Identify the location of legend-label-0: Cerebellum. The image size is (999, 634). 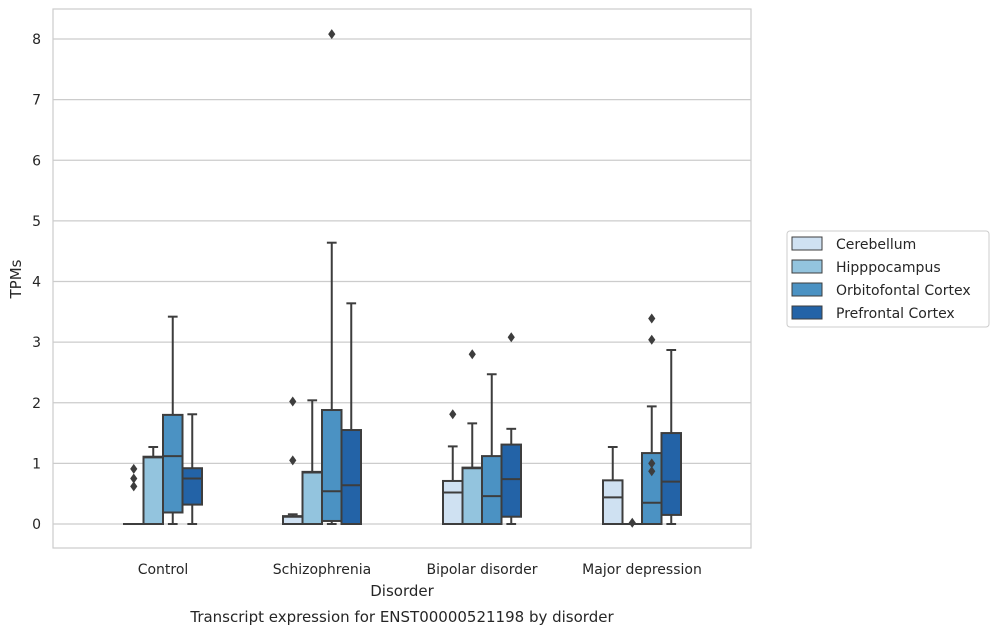
(876, 245).